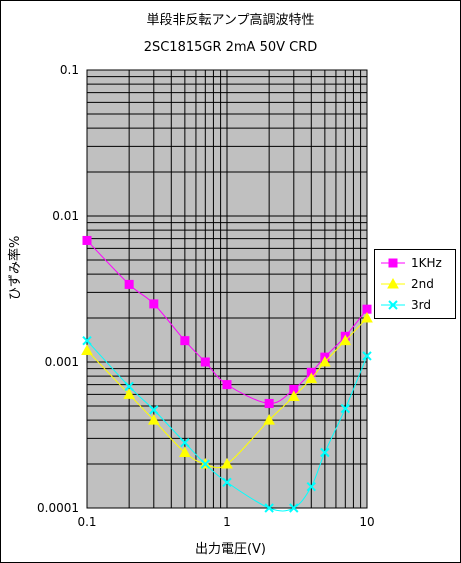 The height and width of the screenshot is (563, 461). Describe the element at coordinates (230, 549) in the screenshot. I see `x-axis-label: 出力電圧(V)` at that location.